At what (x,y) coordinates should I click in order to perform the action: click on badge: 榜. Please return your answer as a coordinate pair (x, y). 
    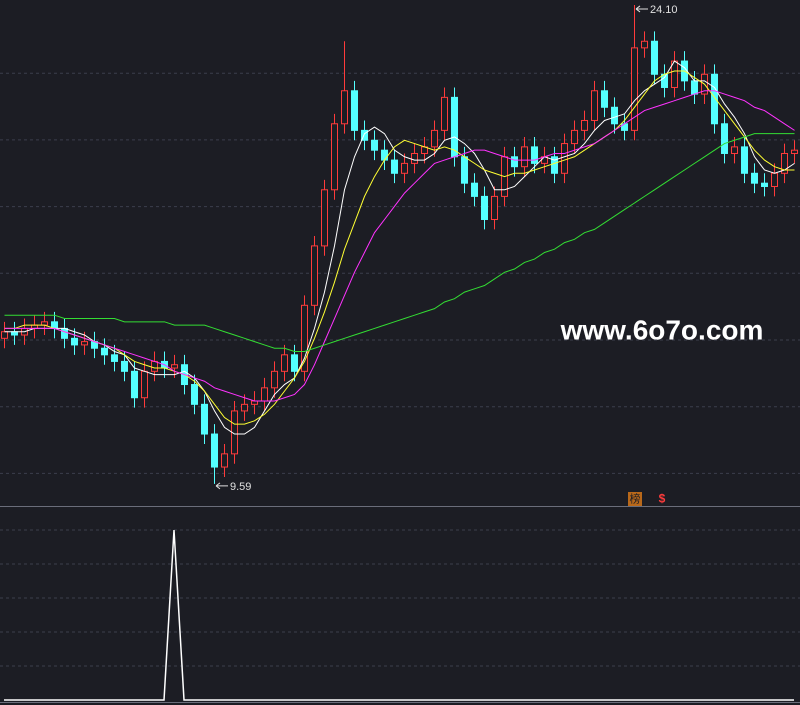
    Looking at the image, I should click on (635, 498).